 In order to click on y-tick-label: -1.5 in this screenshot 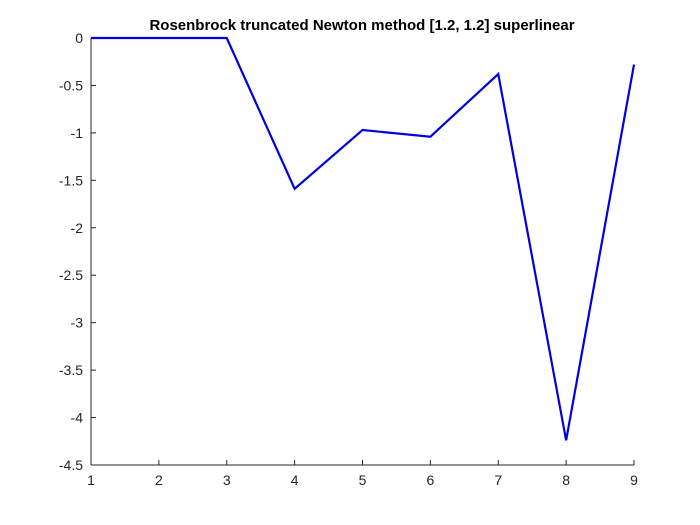, I will do `click(71, 180)`.